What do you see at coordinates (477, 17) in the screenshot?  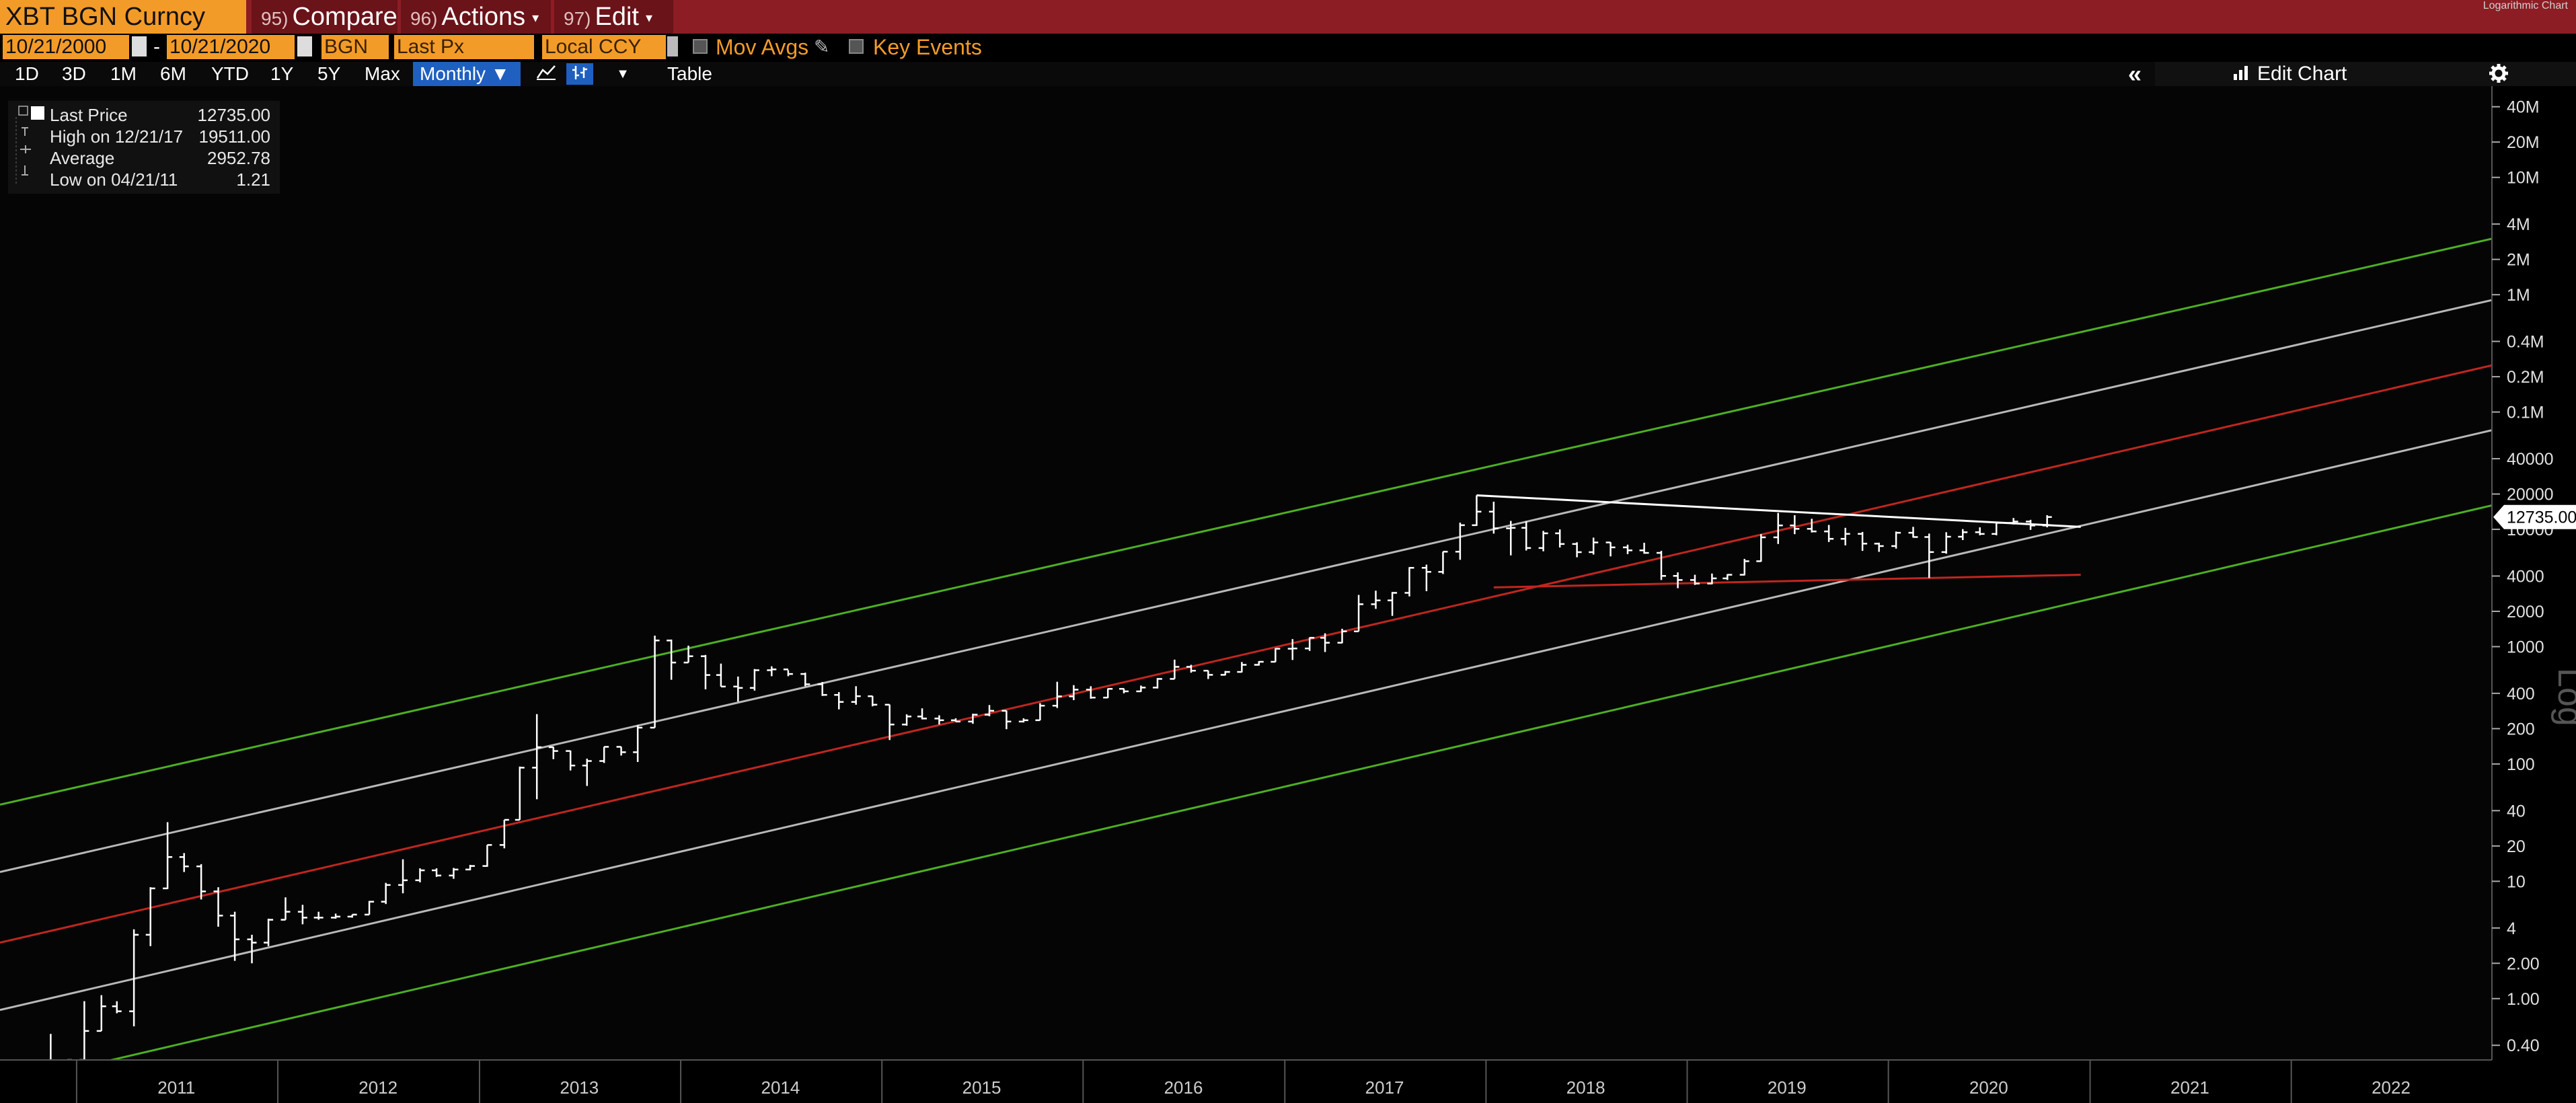 I see `actions-menu: 96) Actions ▾` at bounding box center [477, 17].